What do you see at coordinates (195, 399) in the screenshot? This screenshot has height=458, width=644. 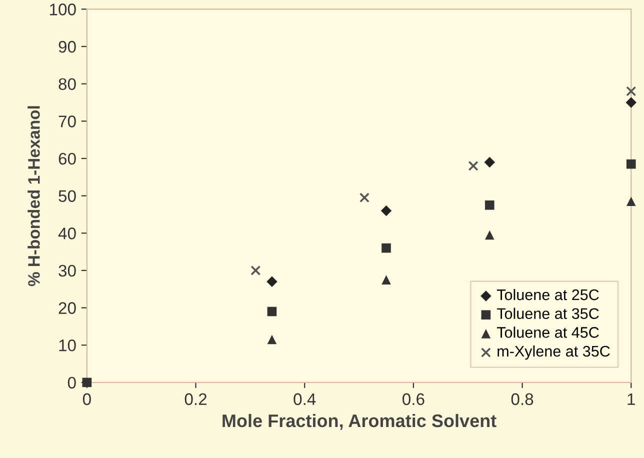 I see `x-tick-label: 0.2` at bounding box center [195, 399].